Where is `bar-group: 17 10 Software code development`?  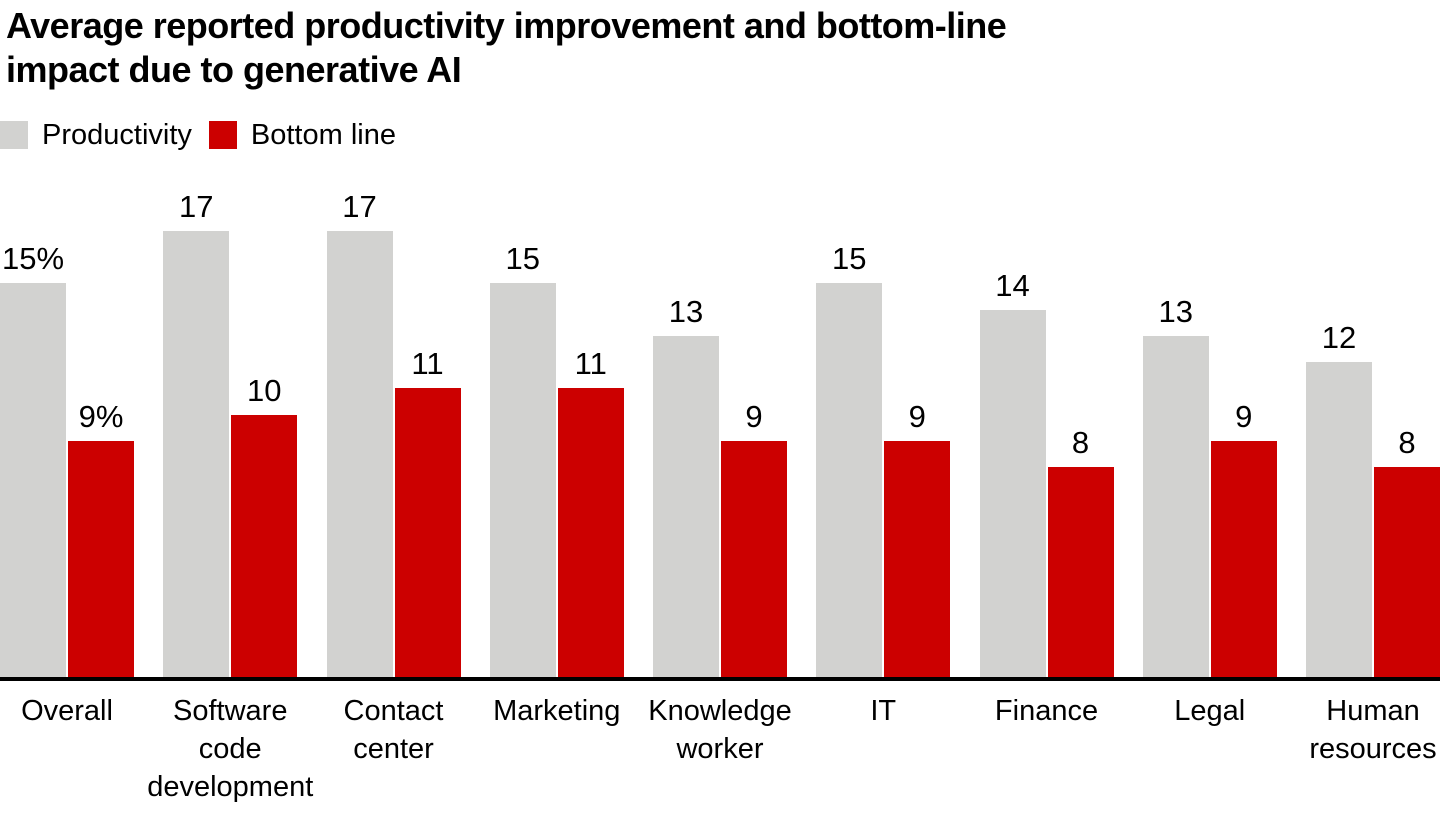 bar-group: 17 10 Software code development is located at coordinates (230, 496).